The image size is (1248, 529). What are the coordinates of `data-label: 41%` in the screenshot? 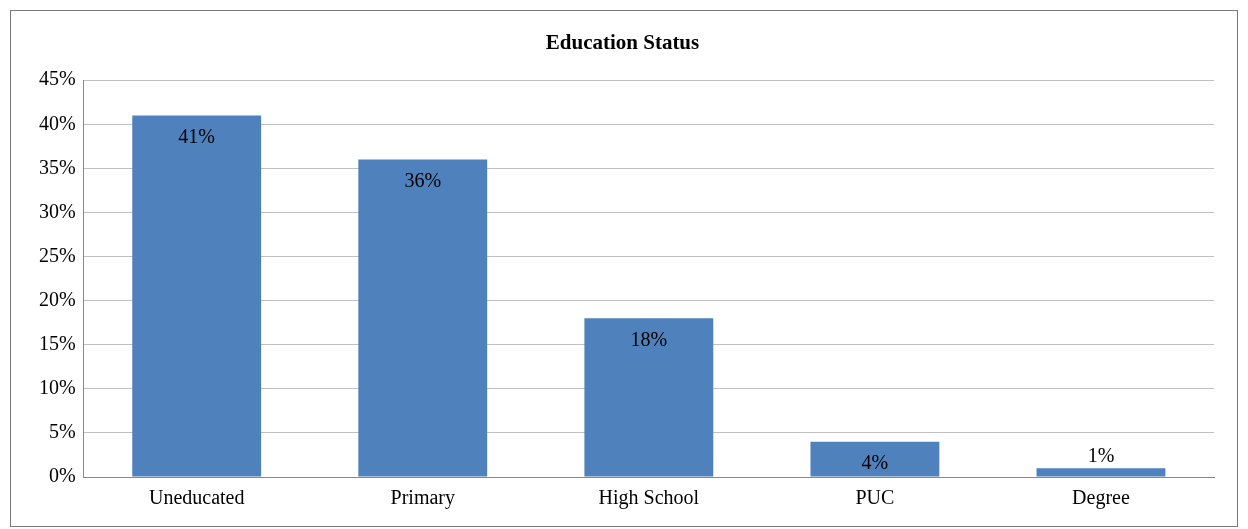 It's located at (197, 135).